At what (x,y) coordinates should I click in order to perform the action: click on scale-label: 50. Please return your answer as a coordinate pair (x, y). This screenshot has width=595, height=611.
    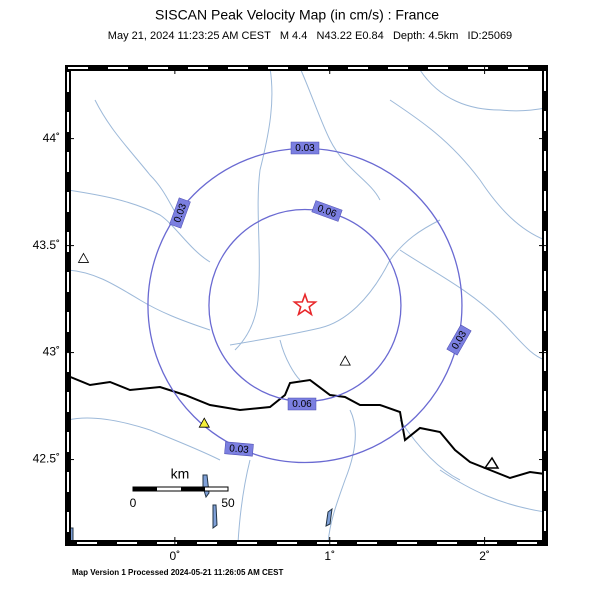
    Looking at the image, I should click on (228, 503).